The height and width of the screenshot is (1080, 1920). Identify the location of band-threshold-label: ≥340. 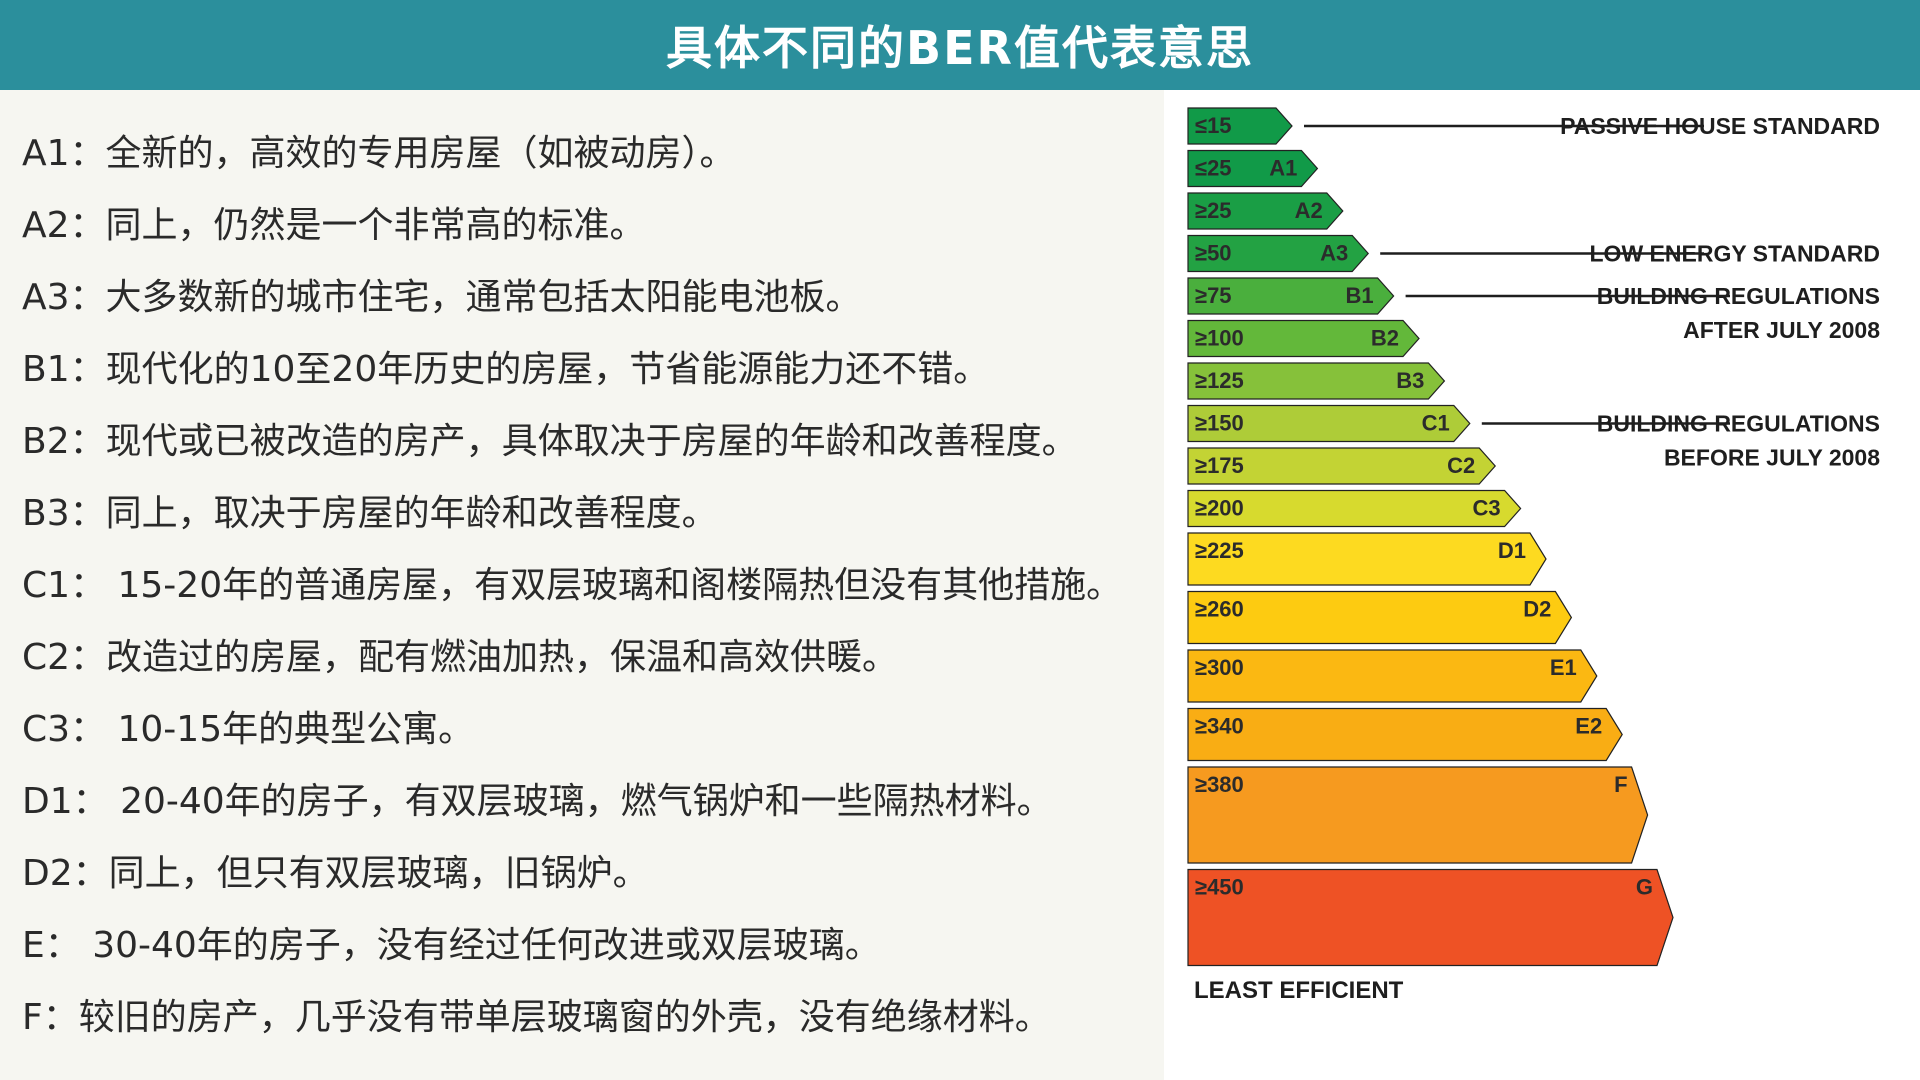
(1219, 726).